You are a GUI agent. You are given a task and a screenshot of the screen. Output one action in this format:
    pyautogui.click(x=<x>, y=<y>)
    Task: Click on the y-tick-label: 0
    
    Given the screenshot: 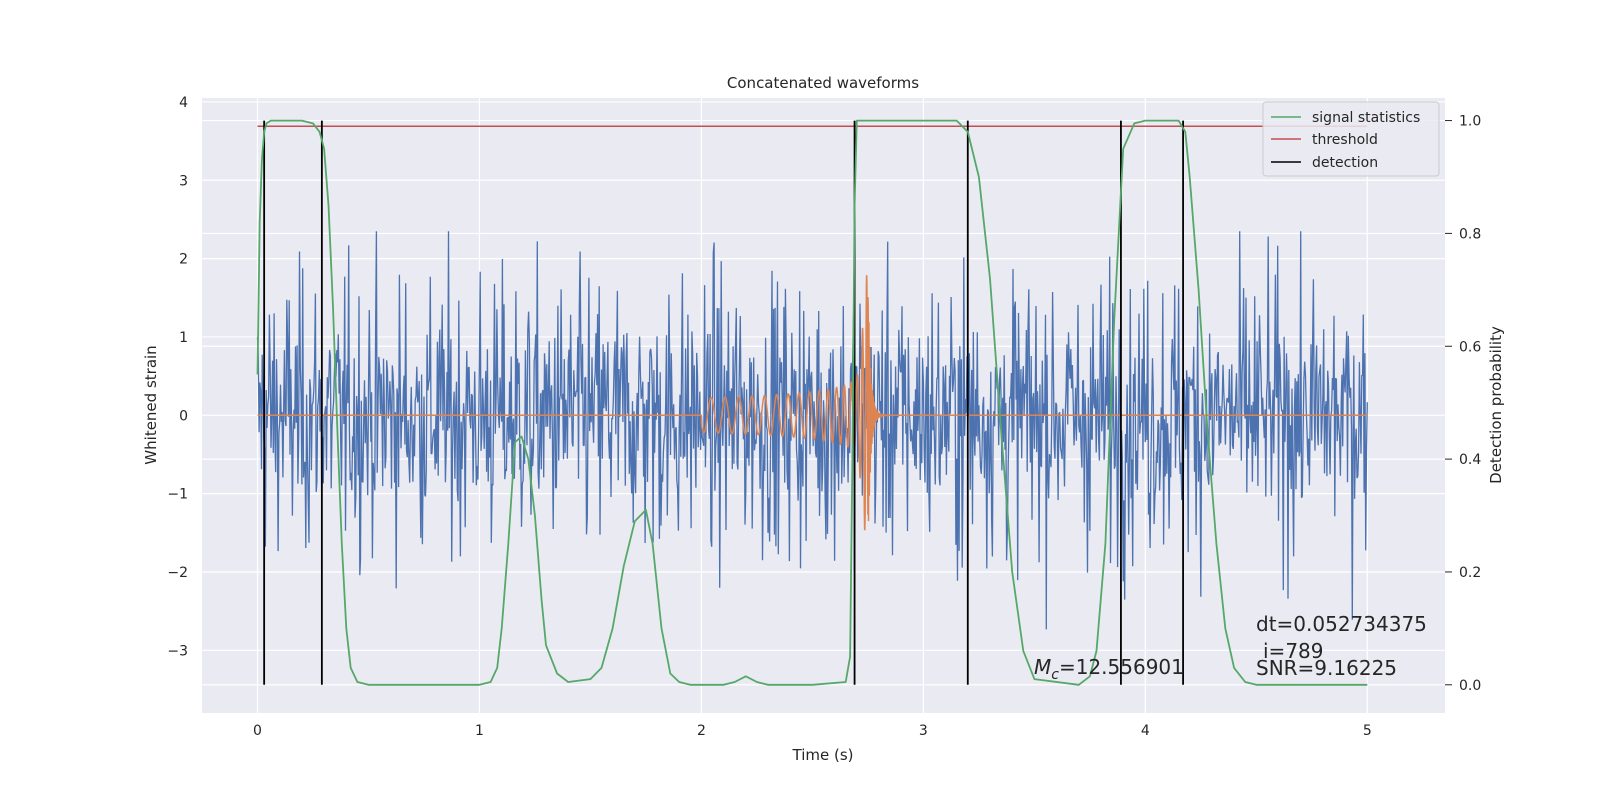 What is the action you would take?
    pyautogui.click(x=183, y=416)
    